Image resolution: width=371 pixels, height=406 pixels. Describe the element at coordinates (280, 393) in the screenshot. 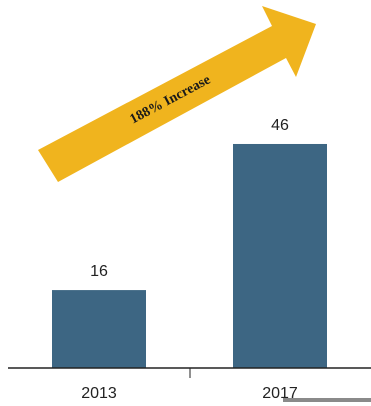

I see `x-tick-label-2017: 2017` at that location.